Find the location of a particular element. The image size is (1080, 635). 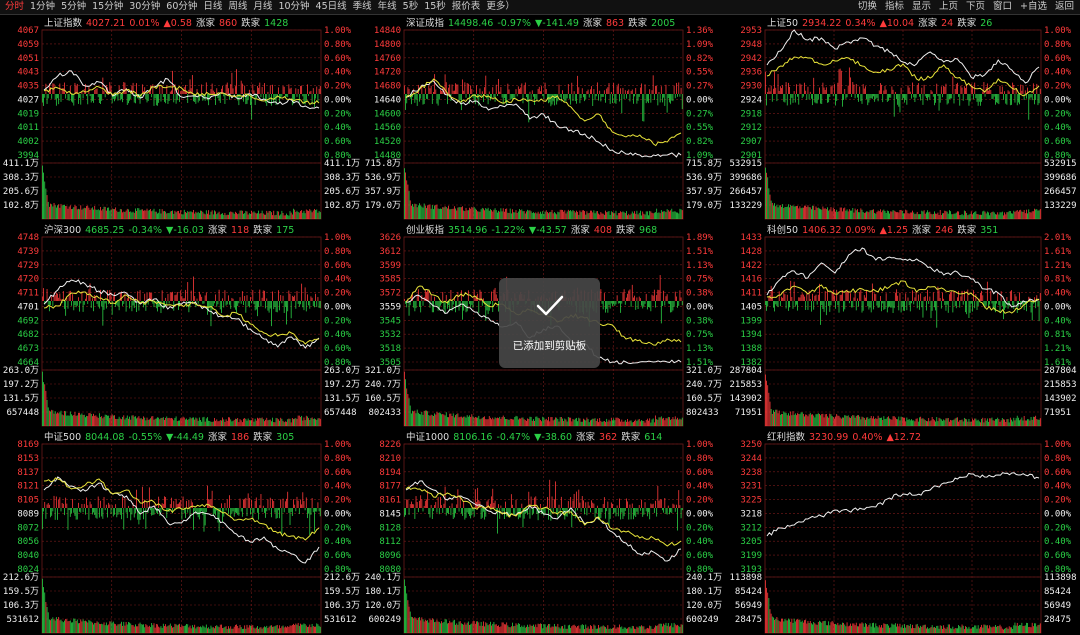

timeframe-tab: 5秒 is located at coordinates (410, 6).